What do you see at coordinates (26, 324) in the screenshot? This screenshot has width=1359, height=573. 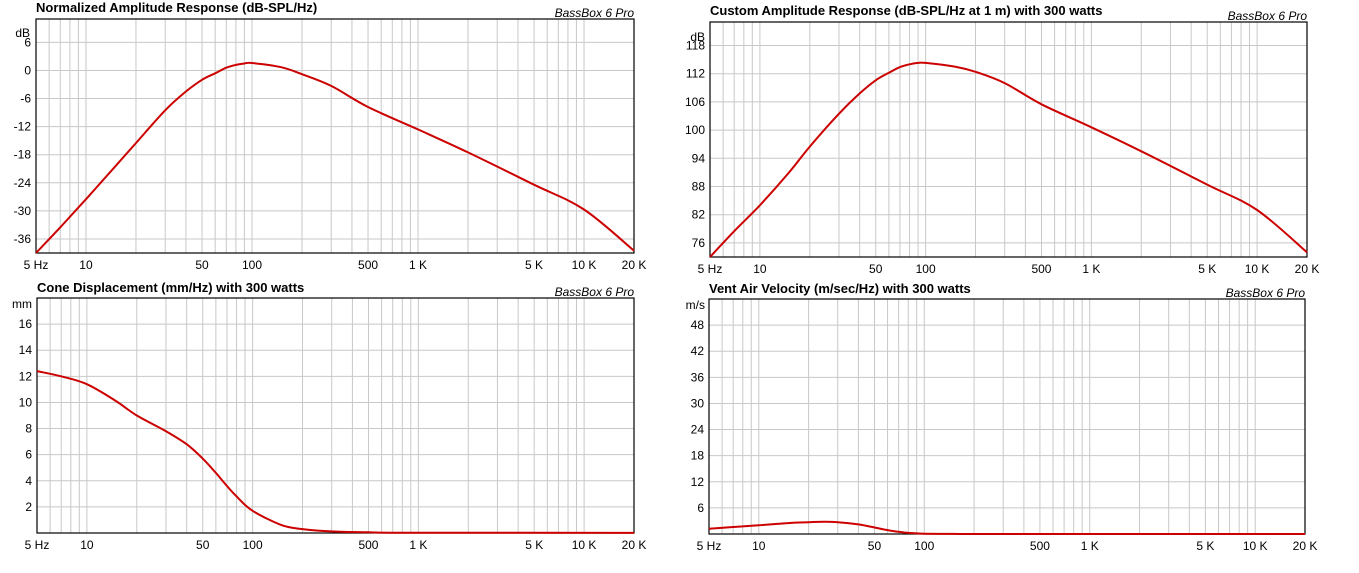 I see `y-tick-label: 16` at bounding box center [26, 324].